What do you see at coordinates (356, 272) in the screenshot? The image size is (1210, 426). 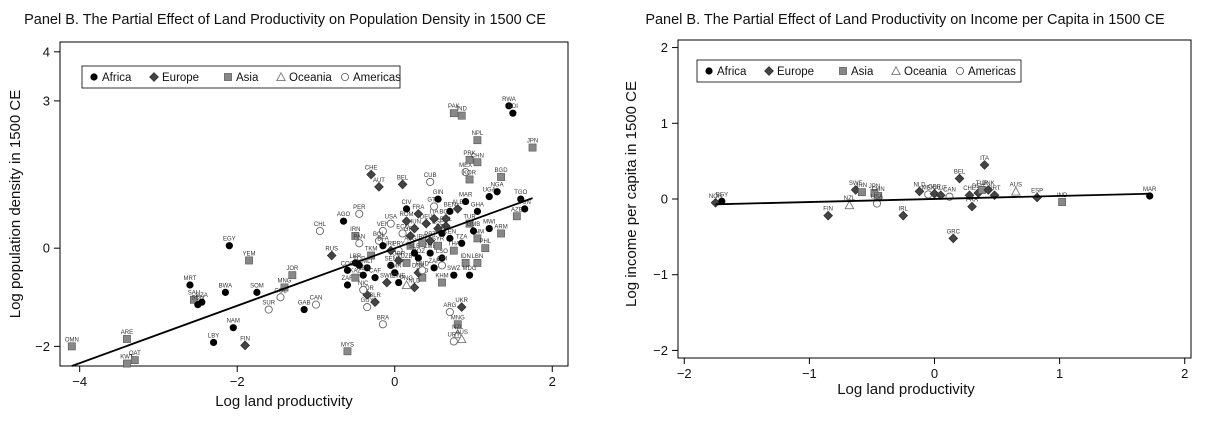 I see `point-label: KAZ` at bounding box center [356, 272].